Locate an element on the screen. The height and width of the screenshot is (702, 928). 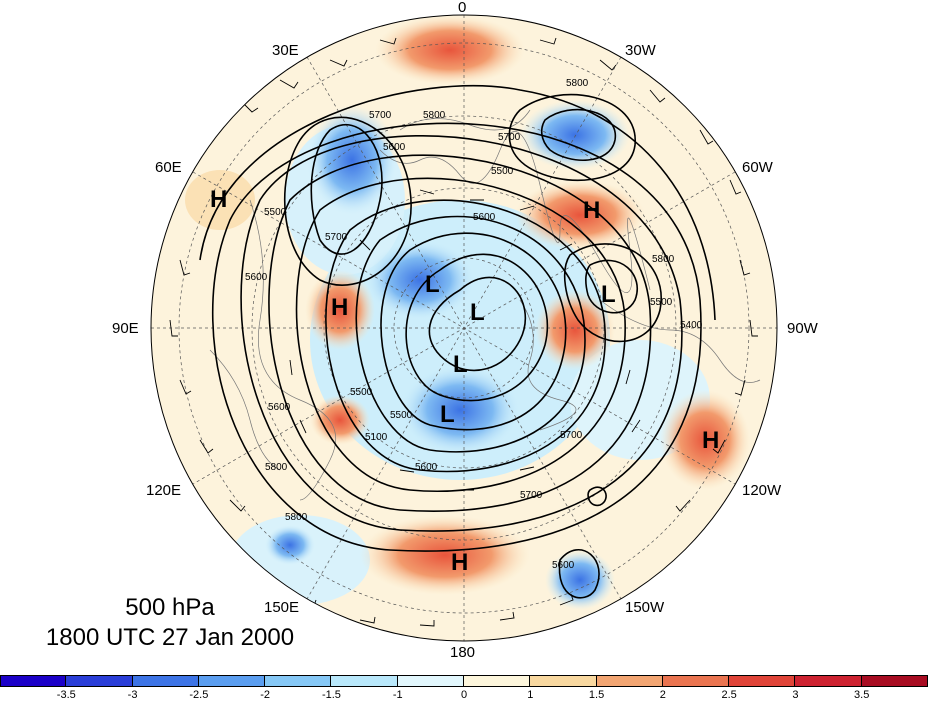
colorbar-tick-label: 0 is located at coordinates (464, 695).